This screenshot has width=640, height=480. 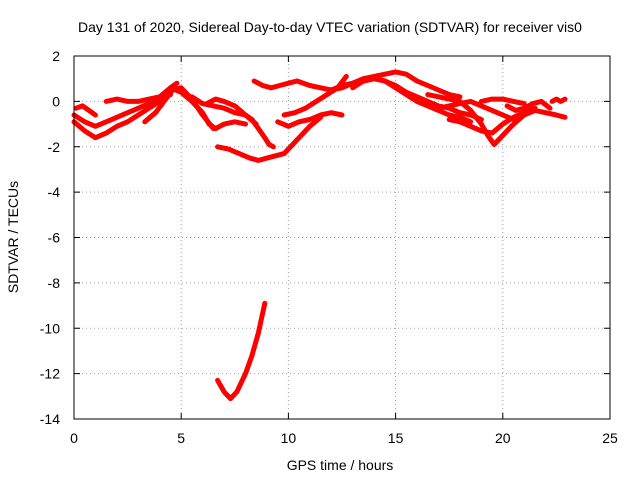 What do you see at coordinates (503, 438) in the screenshot?
I see `x-tick-label: 20` at bounding box center [503, 438].